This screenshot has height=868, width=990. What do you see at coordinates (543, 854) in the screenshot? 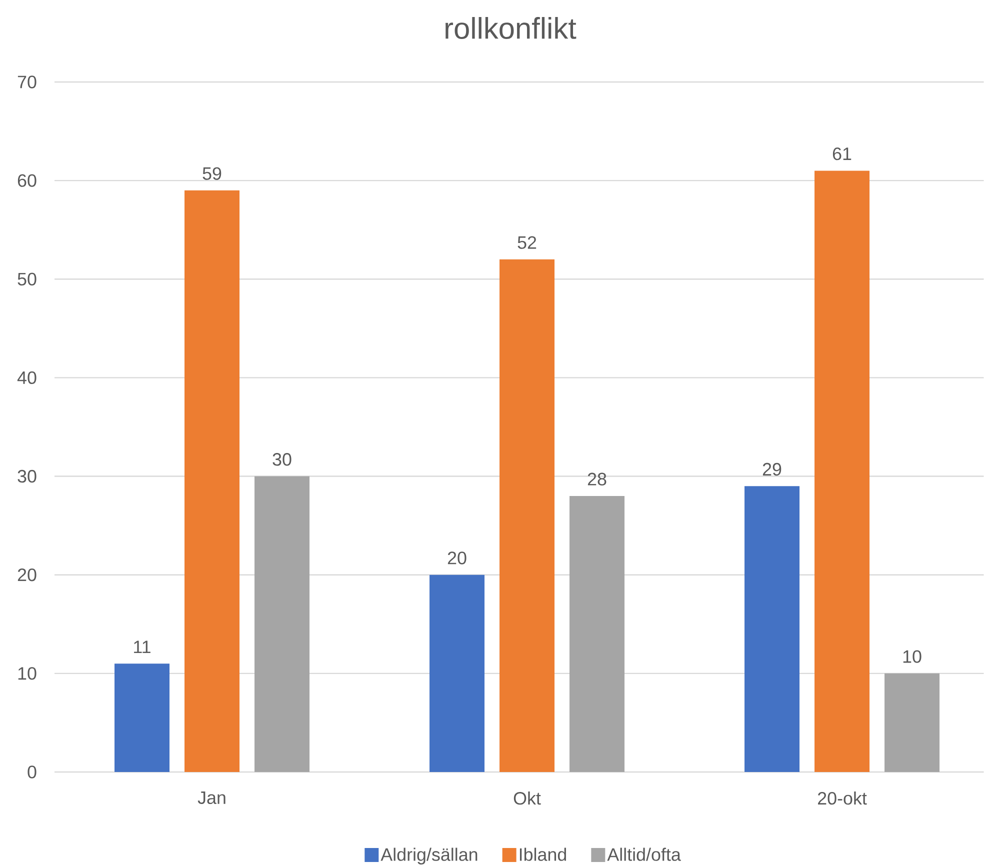
I see `legend-label: Ibland` at bounding box center [543, 854].